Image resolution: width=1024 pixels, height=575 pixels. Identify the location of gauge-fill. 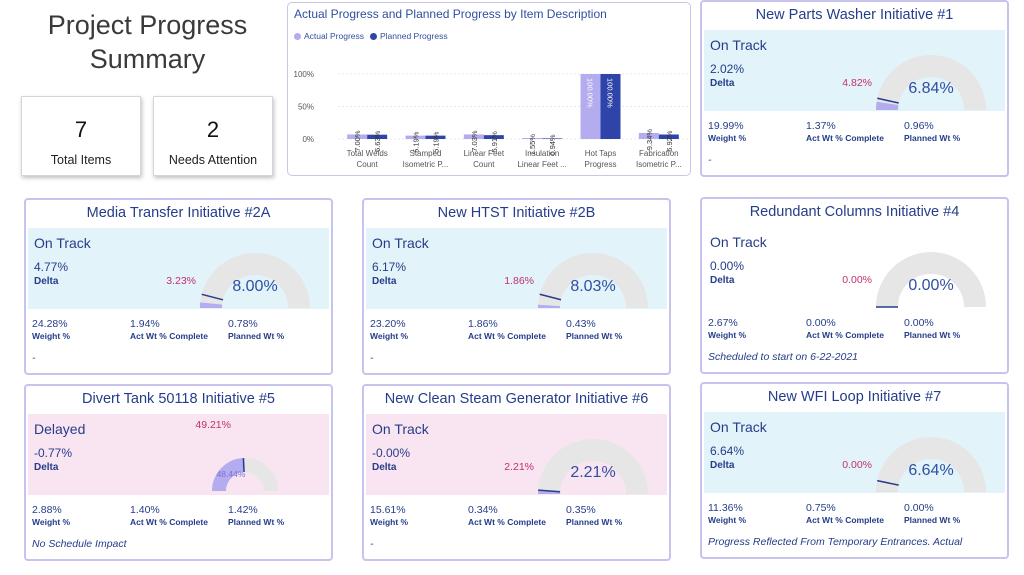
(229, 475).